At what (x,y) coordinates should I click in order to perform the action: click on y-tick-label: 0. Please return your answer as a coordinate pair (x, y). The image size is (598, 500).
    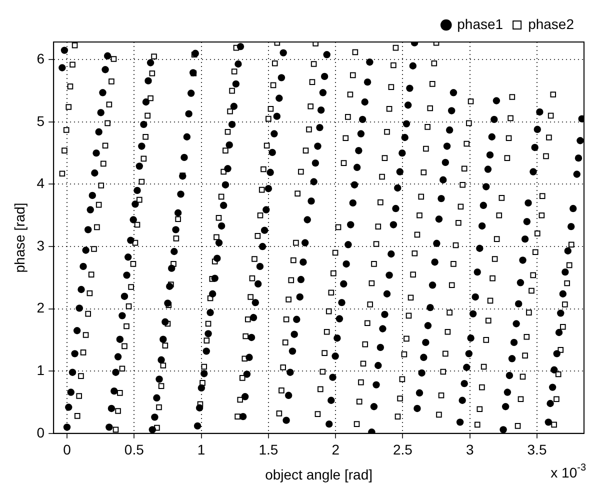
    Looking at the image, I should click on (40, 432).